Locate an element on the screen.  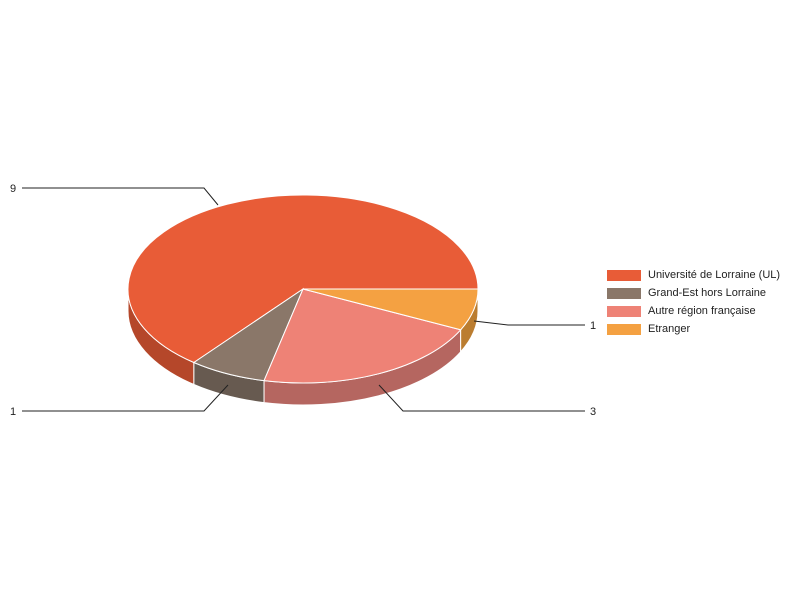
data-label: 3 is located at coordinates (593, 412).